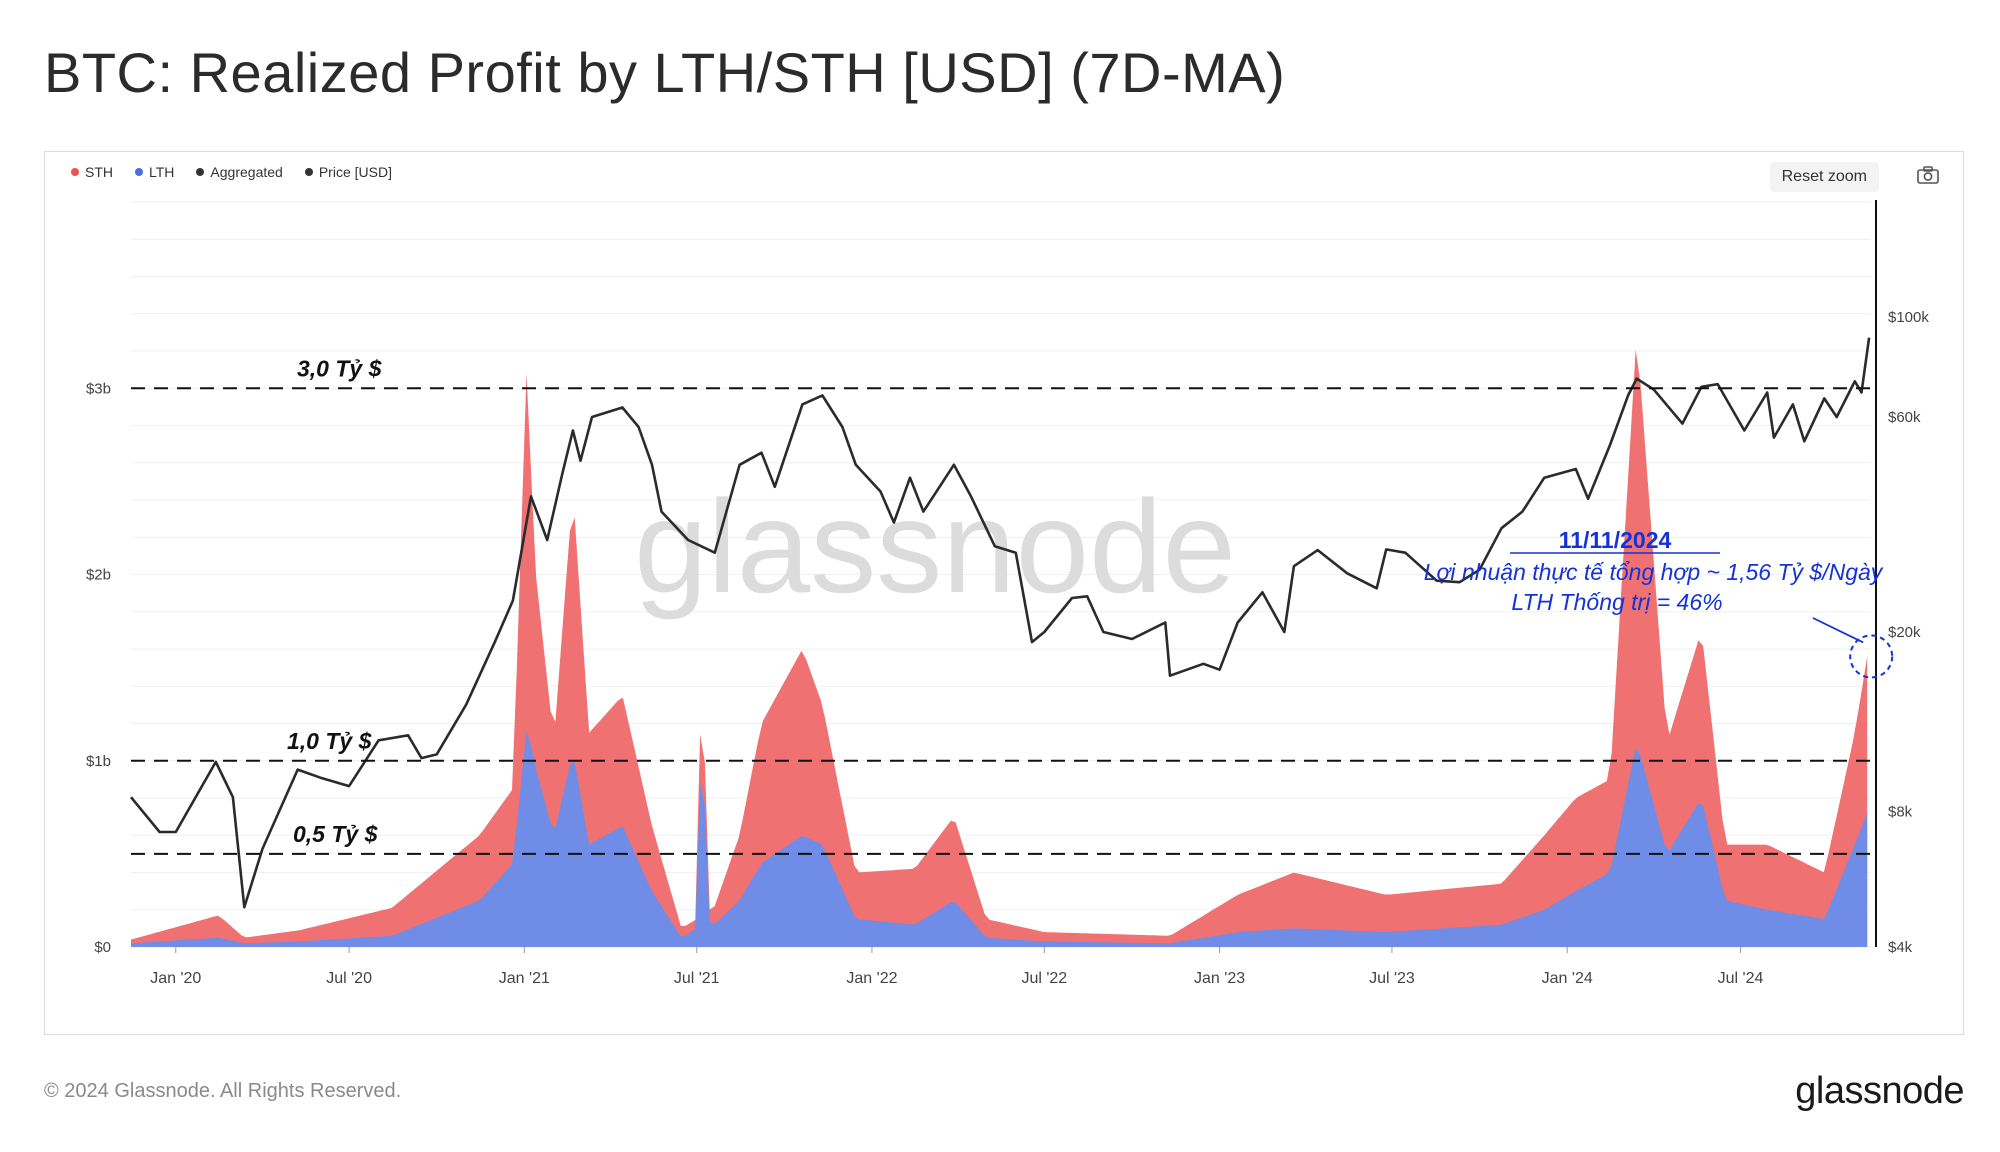  I want to click on x-tick-label: Jul '23, so click(1392, 978).